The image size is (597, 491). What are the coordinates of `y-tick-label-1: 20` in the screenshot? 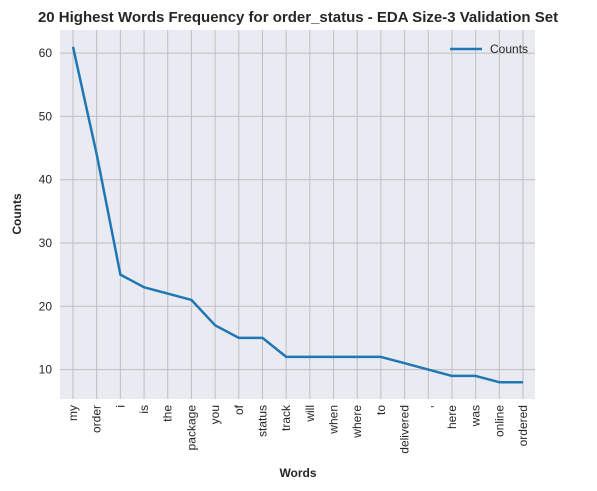 It's located at (46, 306).